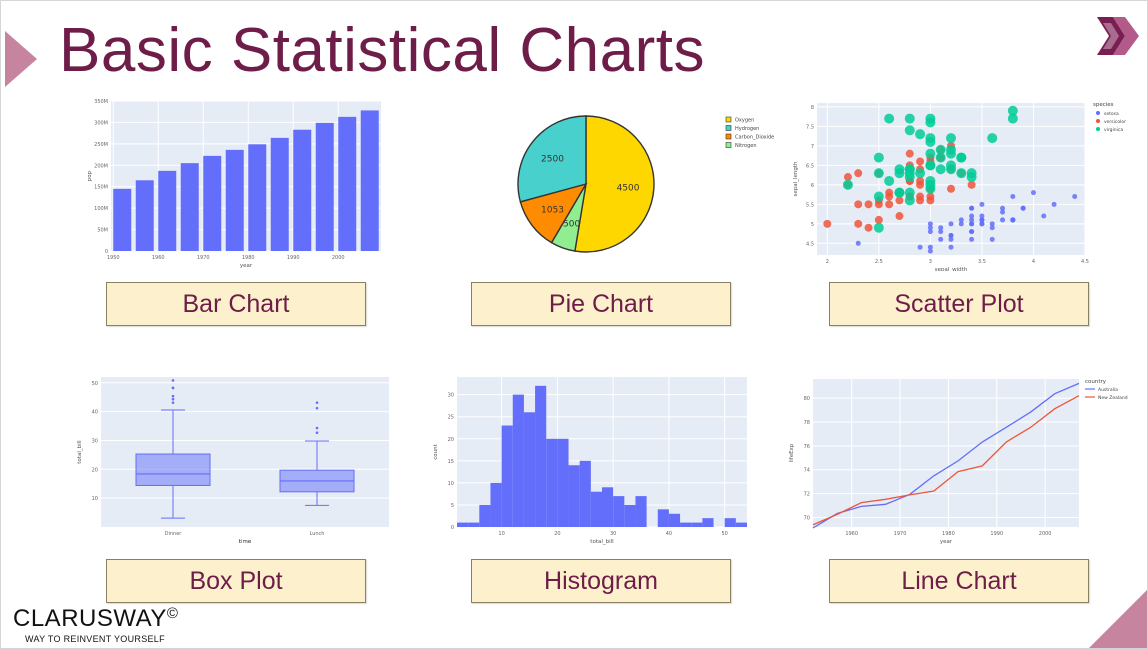  Describe the element at coordinates (158, 258) in the screenshot. I see `bar-xtick-label: 1960` at that location.